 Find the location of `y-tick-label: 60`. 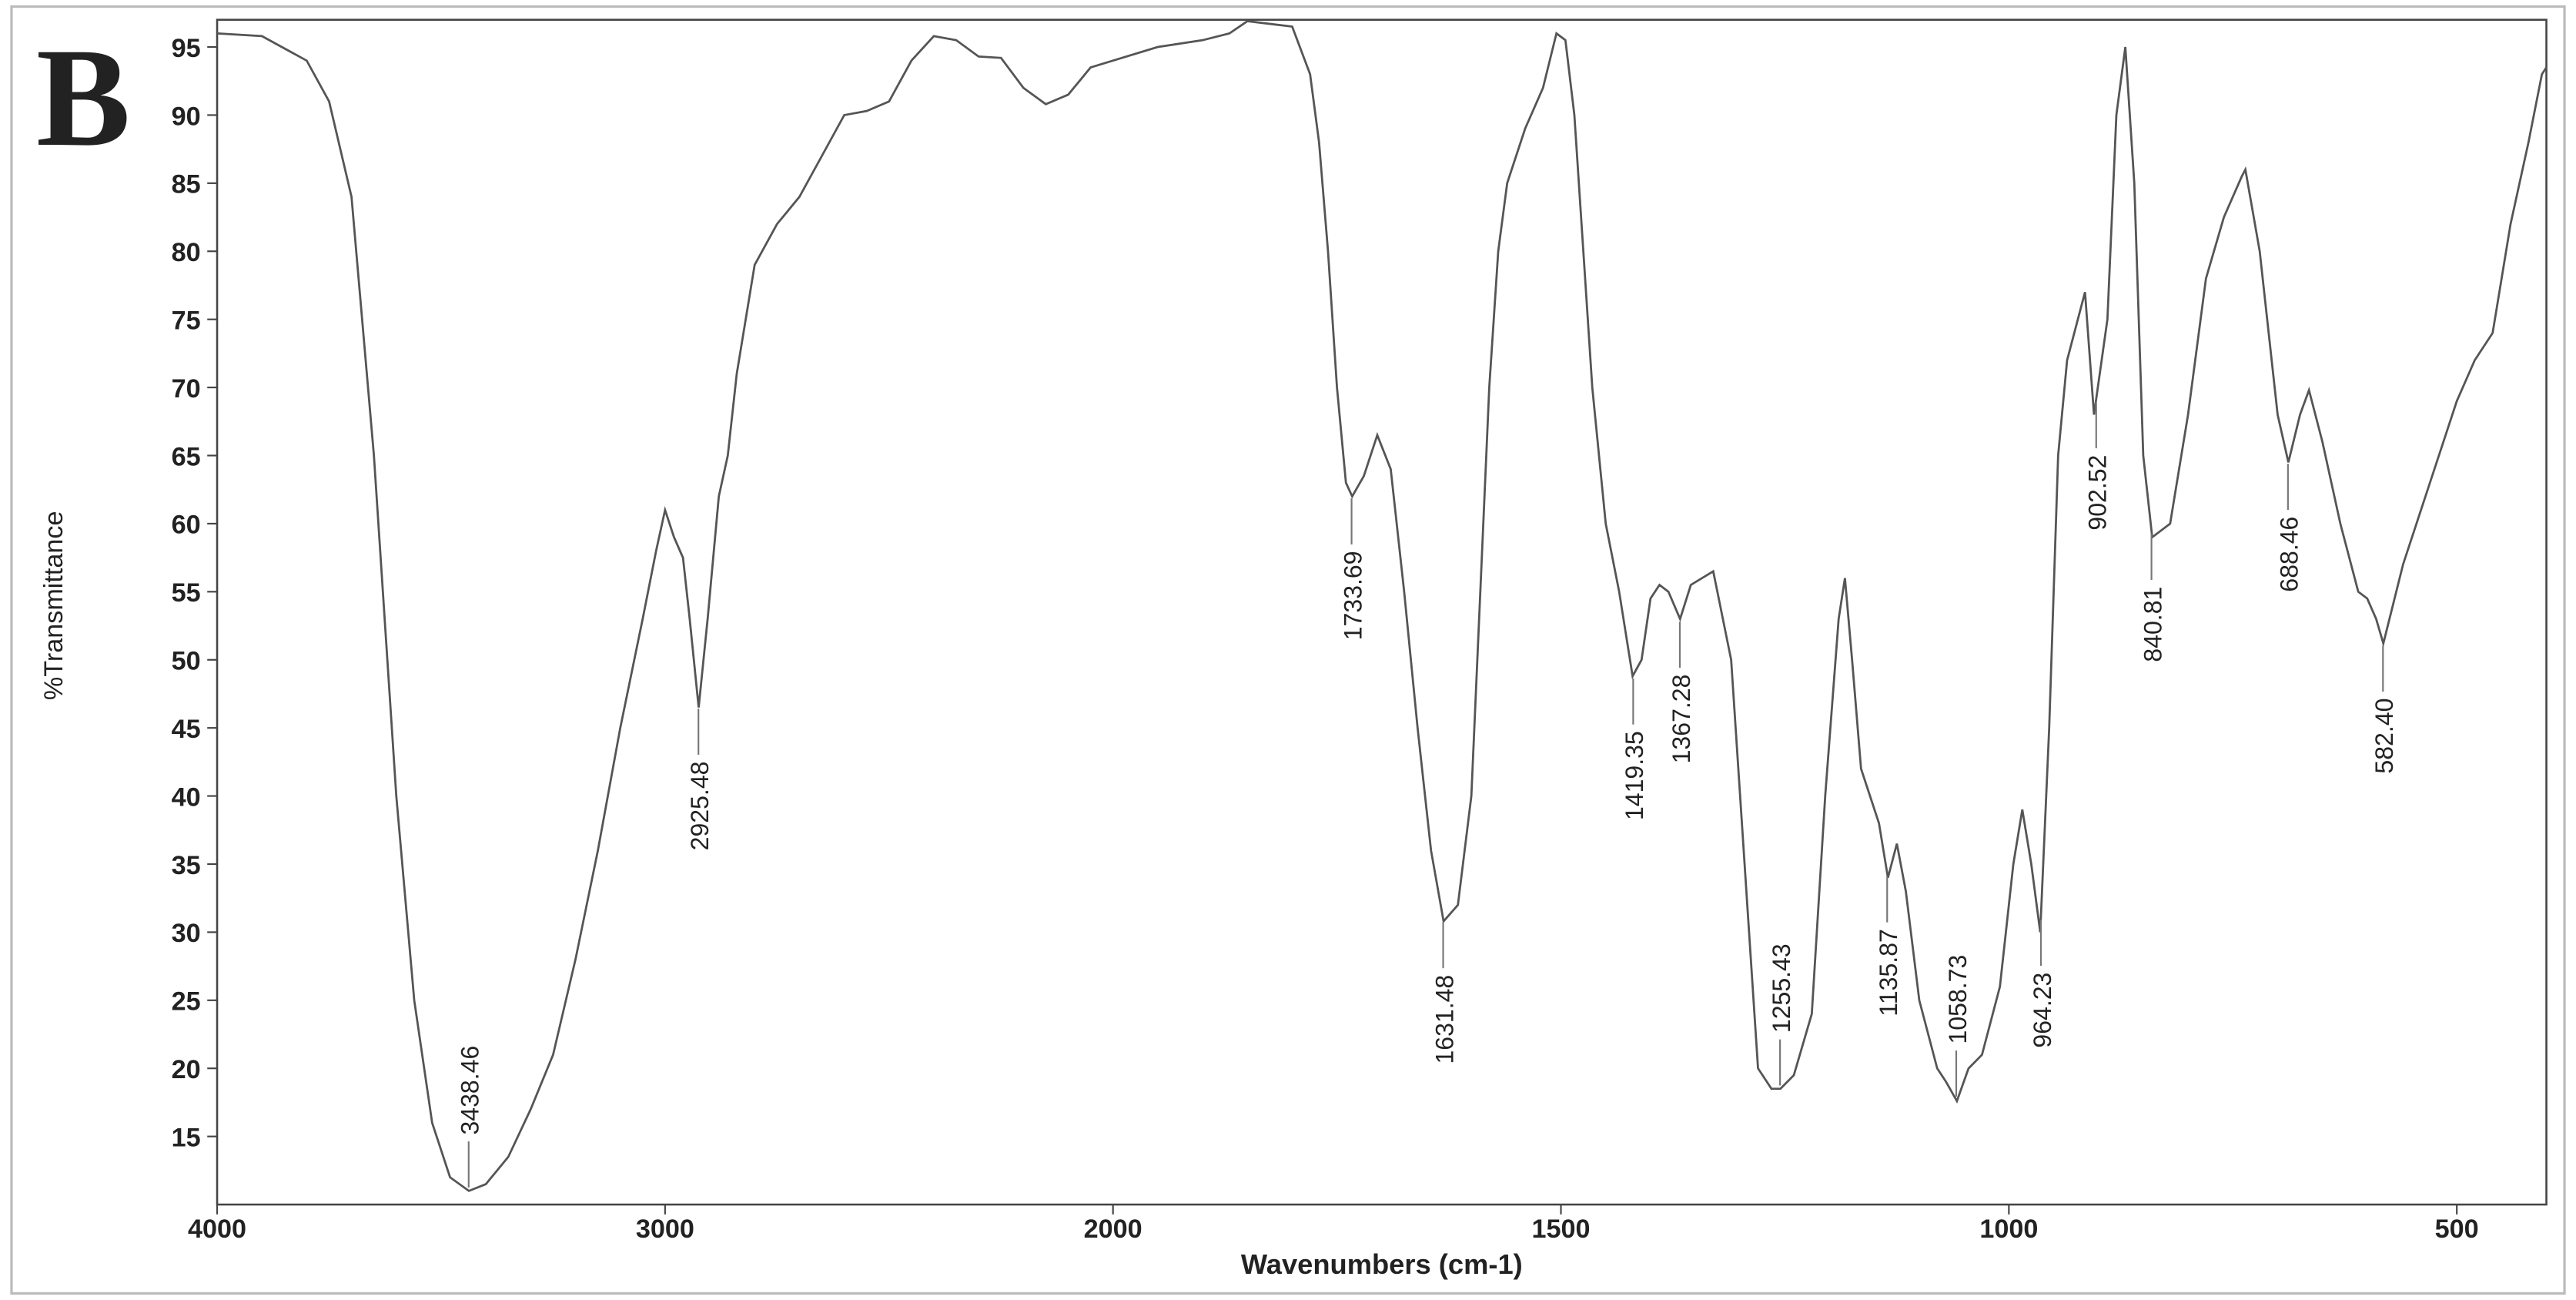

y-tick-label: 60 is located at coordinates (187, 526).